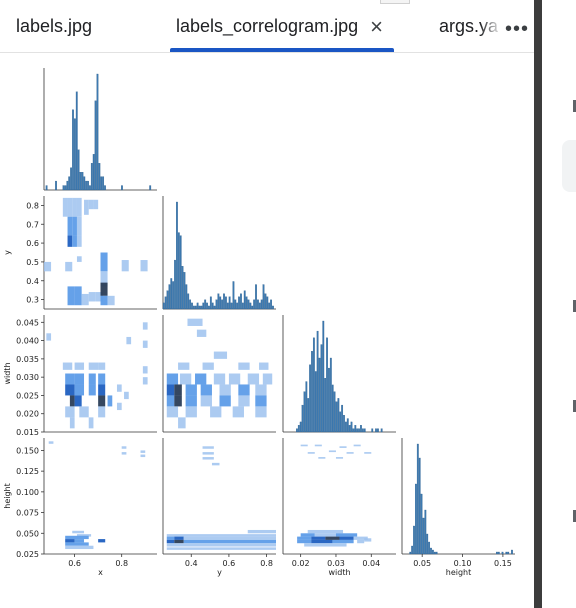 Image resolution: width=576 pixels, height=608 pixels. What do you see at coordinates (54, 26) in the screenshot?
I see `tab-labels-jpg: labels.jpg` at bounding box center [54, 26].